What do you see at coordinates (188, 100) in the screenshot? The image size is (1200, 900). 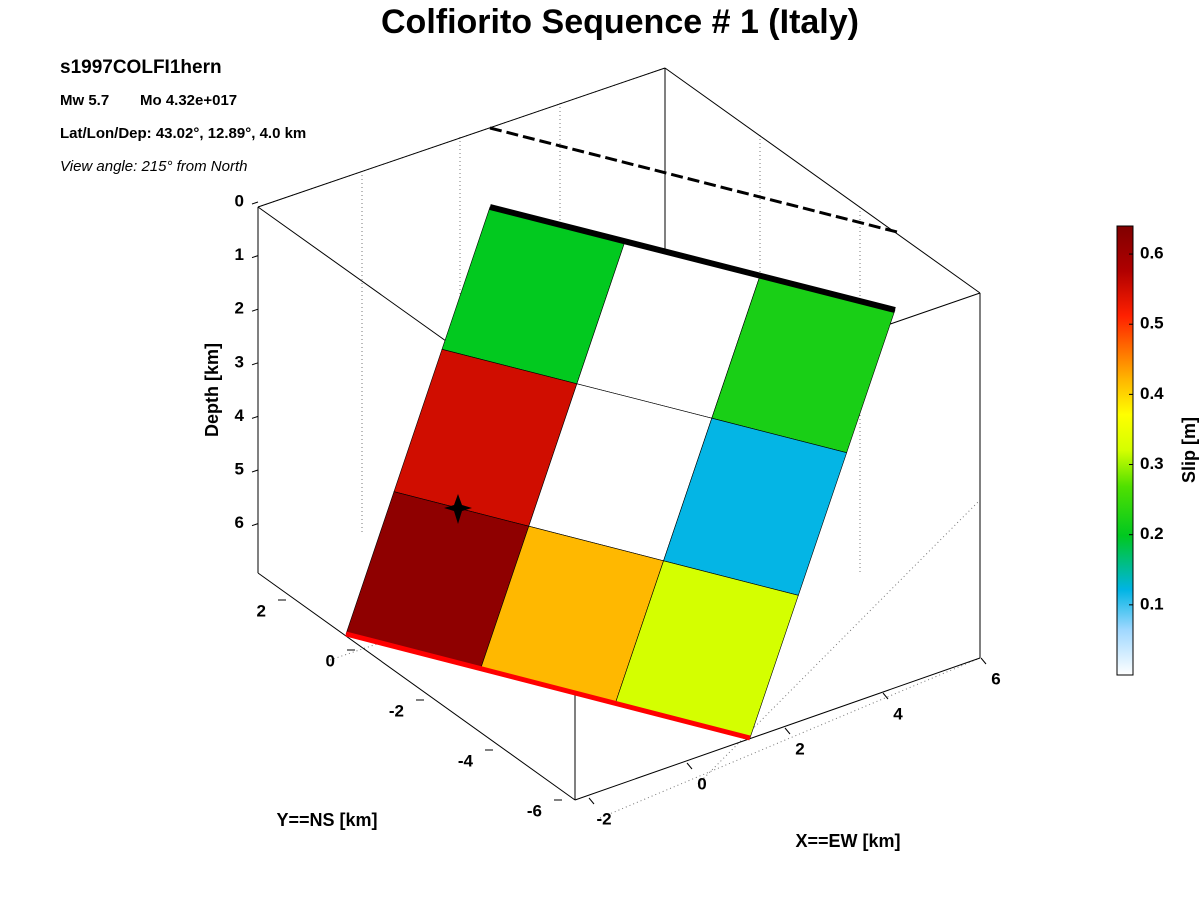 I see `moment: Mo 4.32e+017` at bounding box center [188, 100].